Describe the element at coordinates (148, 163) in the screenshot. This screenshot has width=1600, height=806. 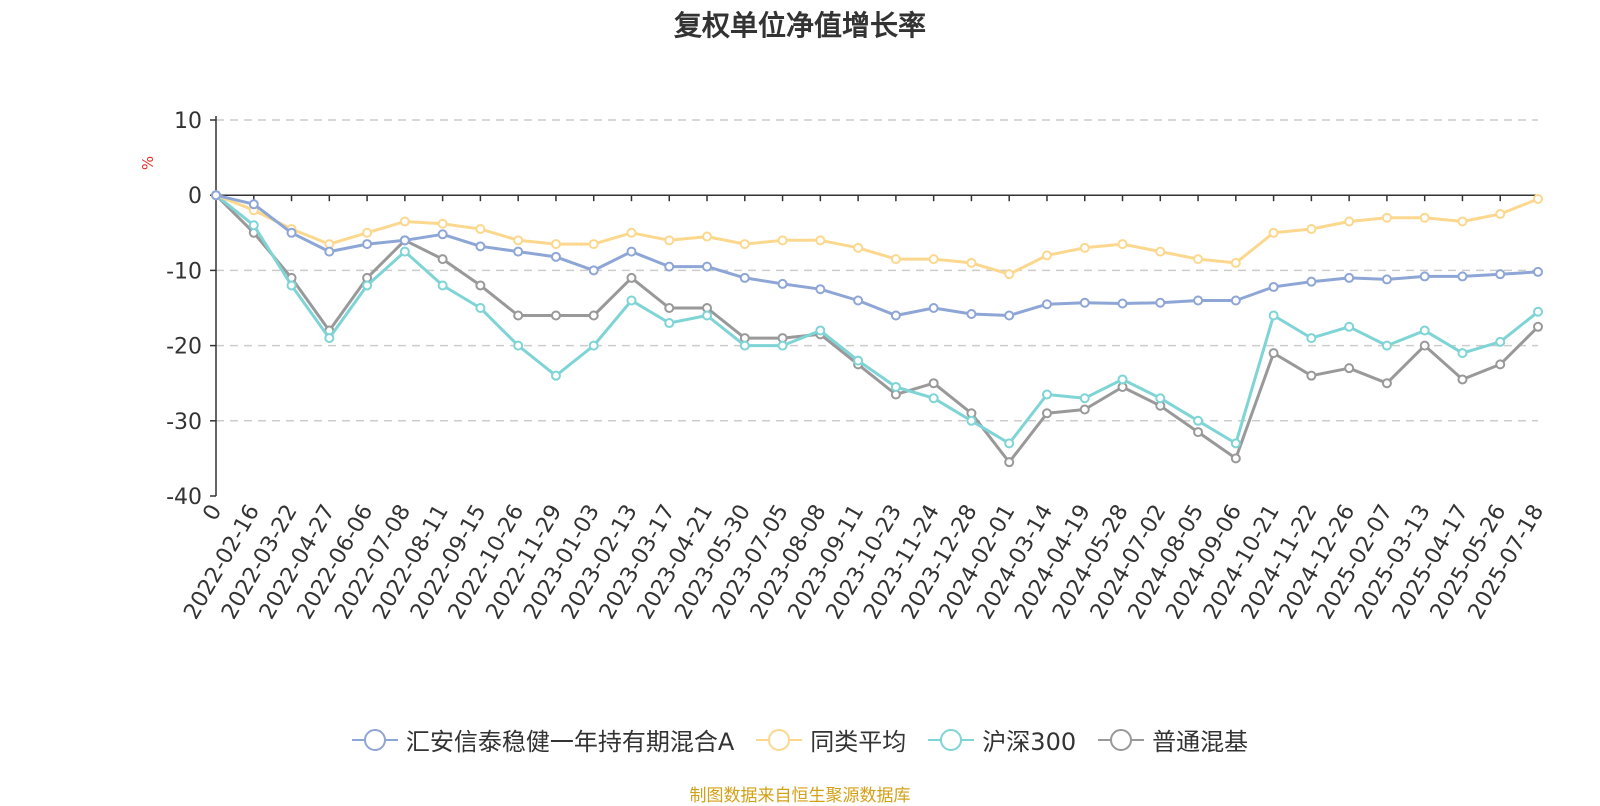
I see `y-axis-label: %` at that location.